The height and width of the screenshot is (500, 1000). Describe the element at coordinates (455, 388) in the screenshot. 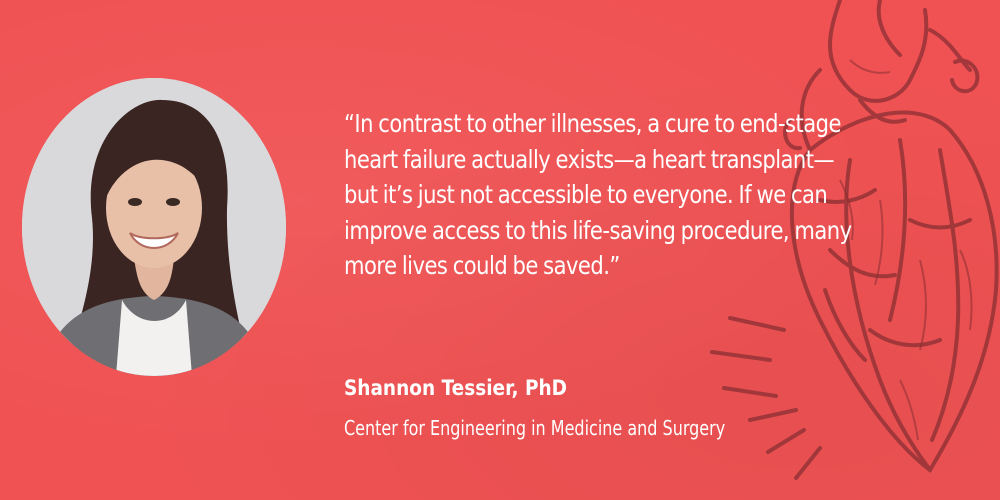

I see `author-name: Shannon Tessier, PhD` at that location.